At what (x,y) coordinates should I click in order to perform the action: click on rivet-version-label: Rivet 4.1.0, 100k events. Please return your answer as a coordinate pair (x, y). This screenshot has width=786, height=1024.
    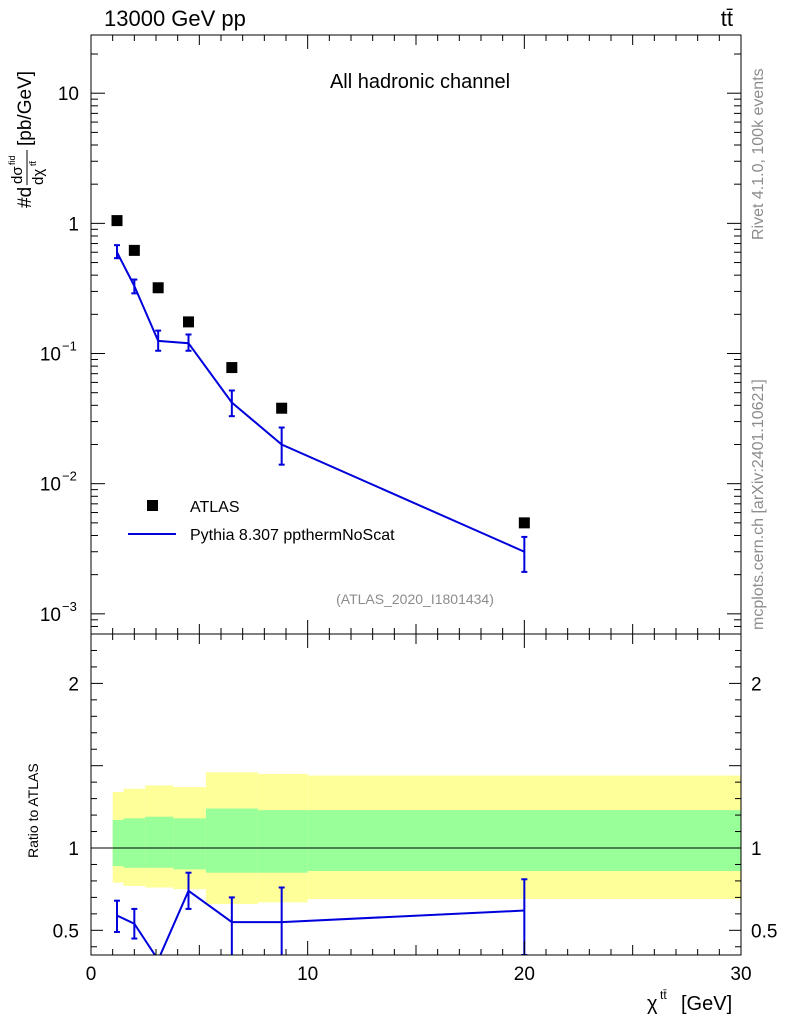
    Looking at the image, I should click on (758, 154).